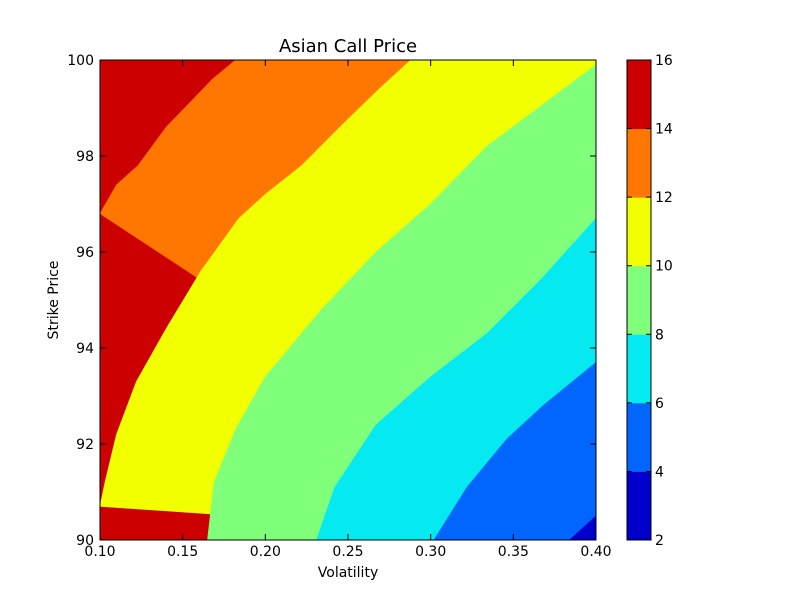 The image size is (800, 600). I want to click on colorbar-tick-label: 8, so click(659, 335).